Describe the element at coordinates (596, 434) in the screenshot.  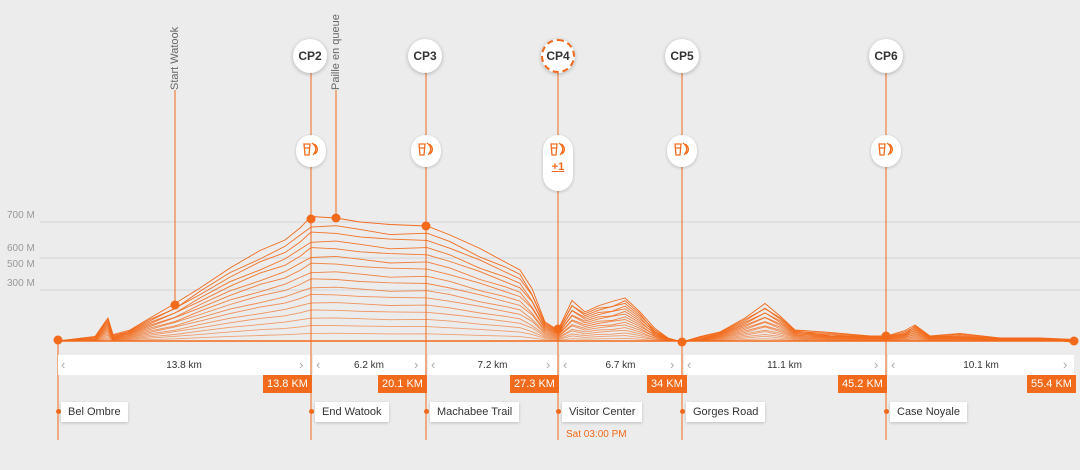
I see `cutoff-time: Sat 03:00 PM` at that location.